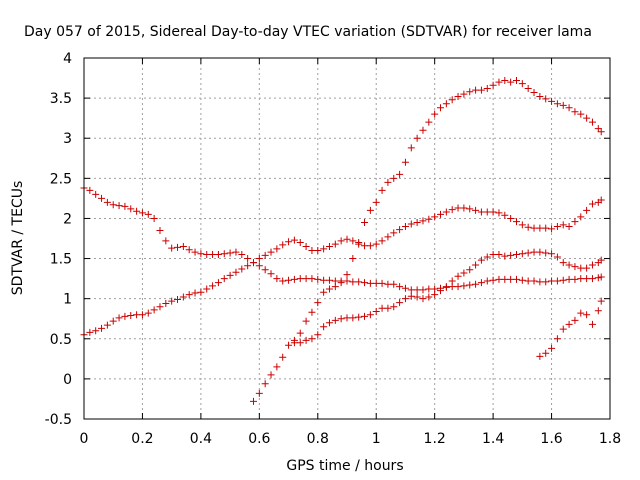 This screenshot has height=480, width=640. I want to click on series-satellite-d, so click(447, 297).